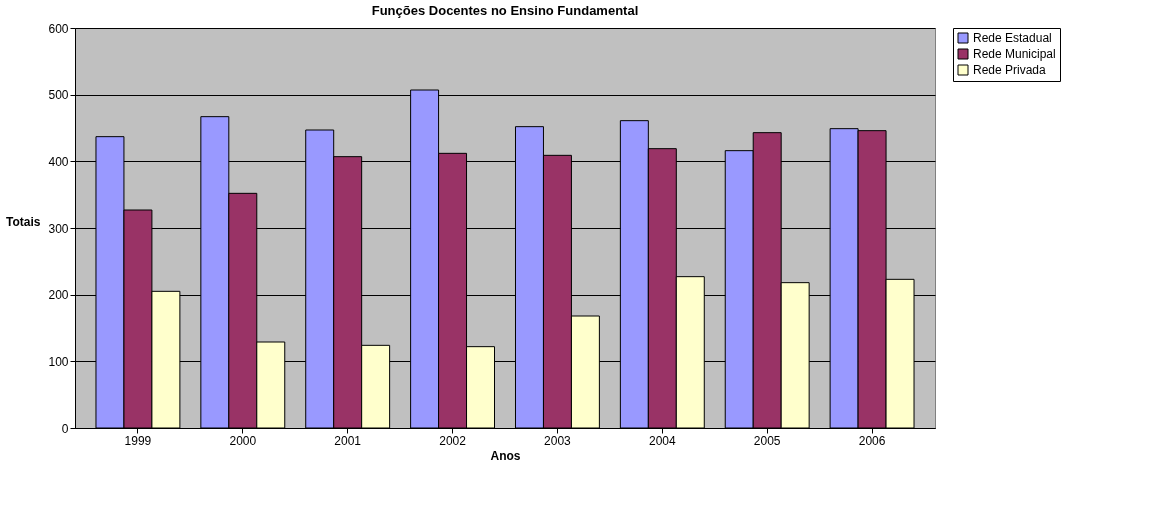 This screenshot has height=532, width=1168. Describe the element at coordinates (23, 221) in the screenshot. I see `y-axis-title: Totais` at that location.